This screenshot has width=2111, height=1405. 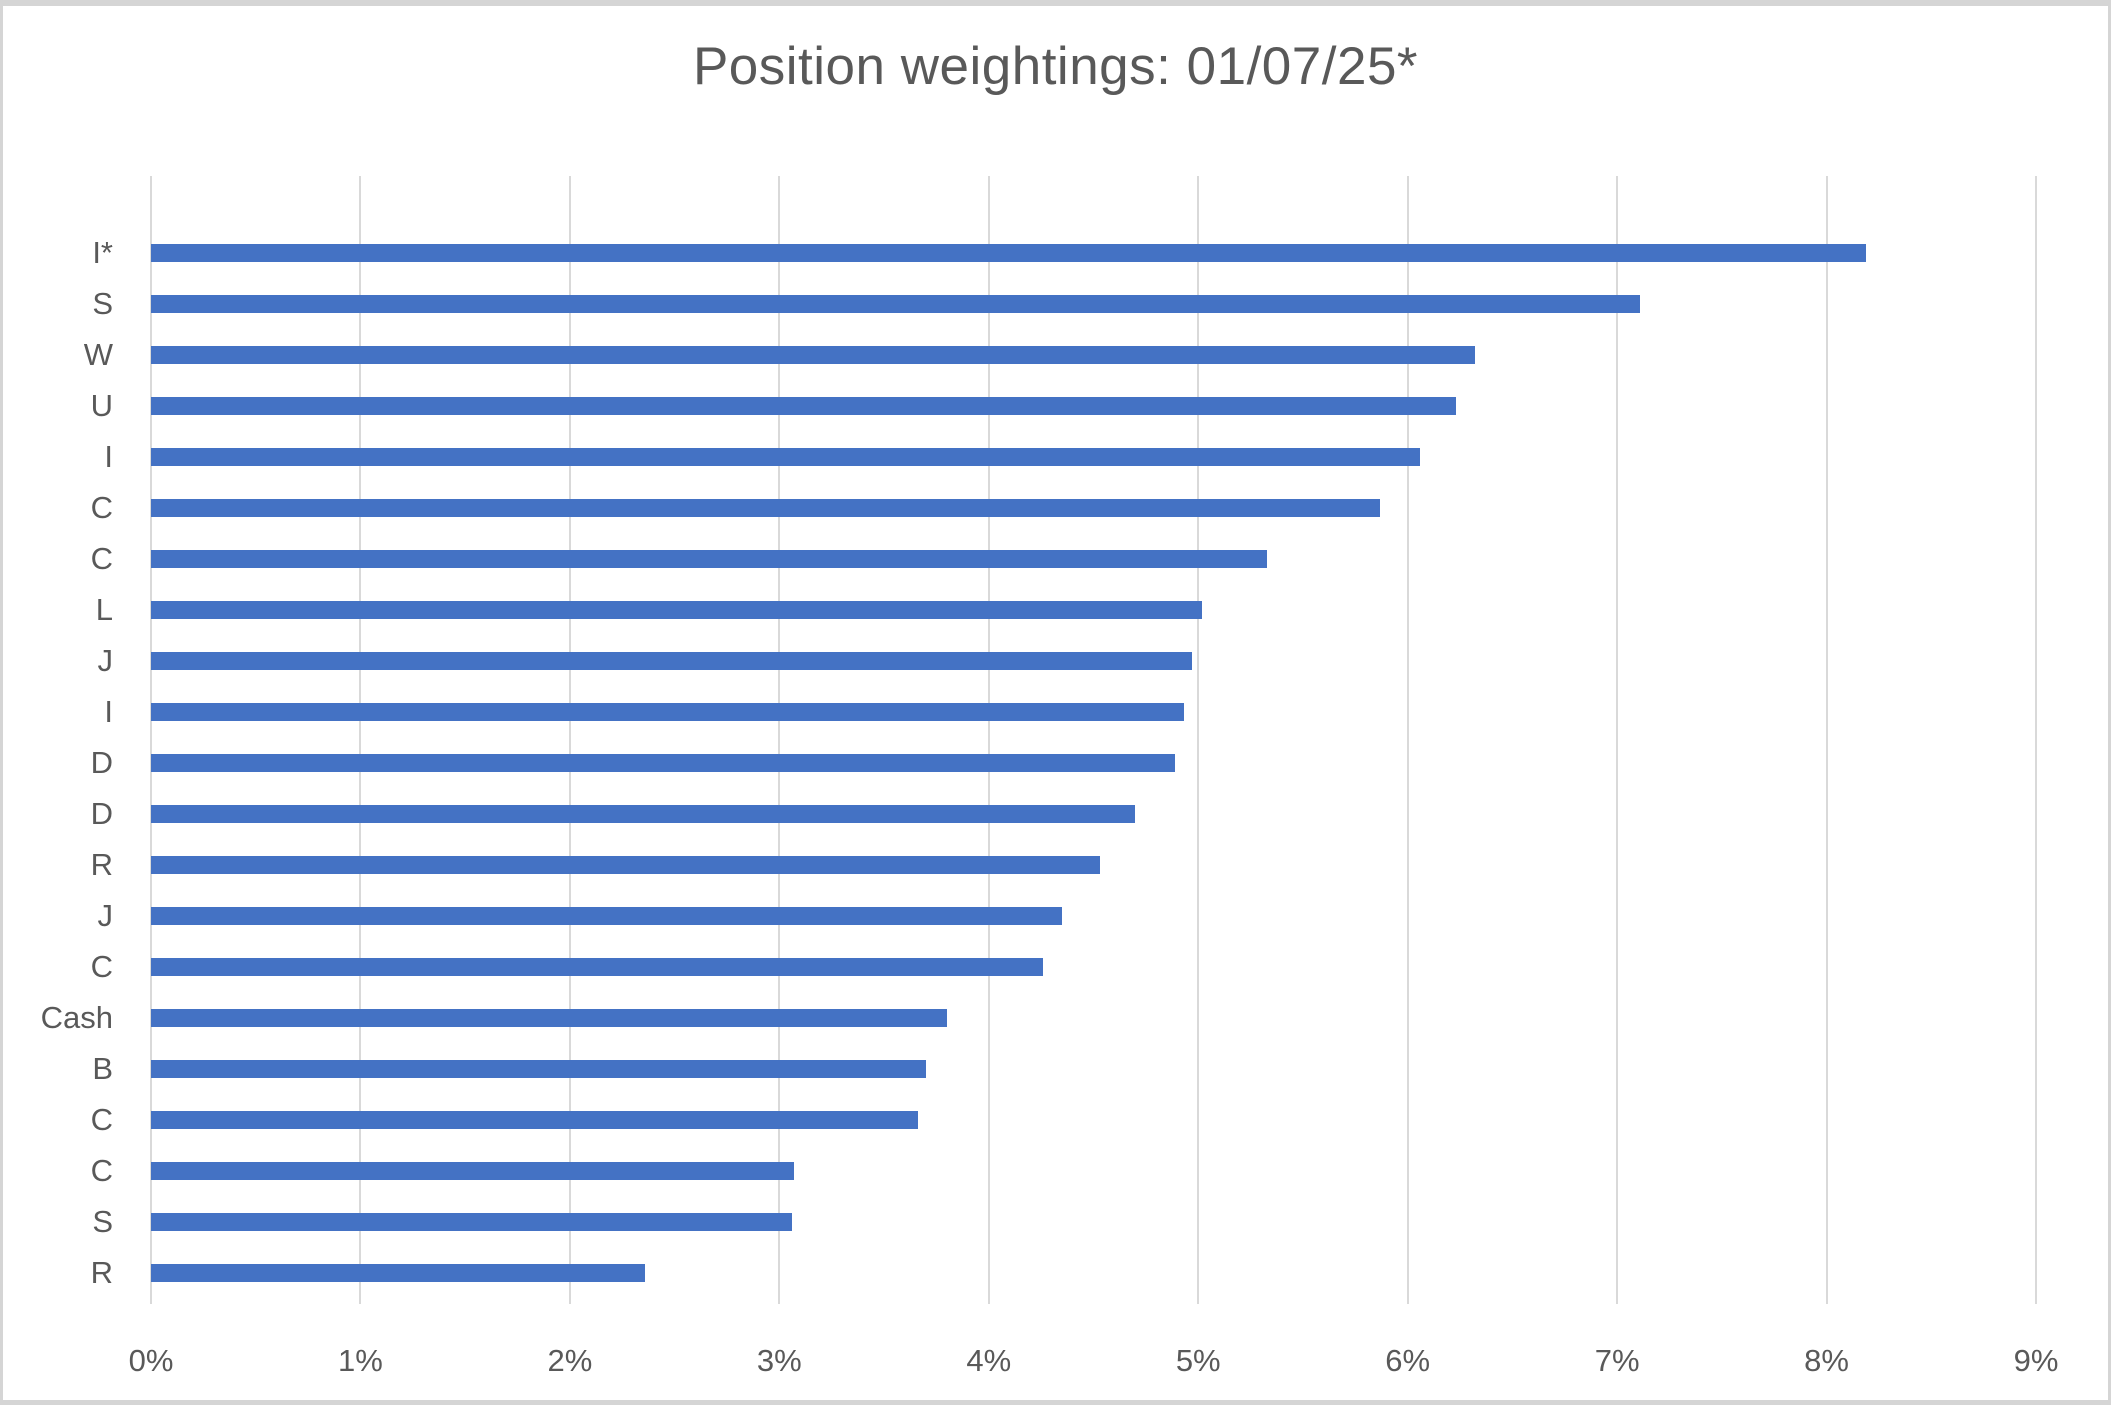 What do you see at coordinates (570, 1360) in the screenshot?
I see `x-tick-label: 2%` at bounding box center [570, 1360].